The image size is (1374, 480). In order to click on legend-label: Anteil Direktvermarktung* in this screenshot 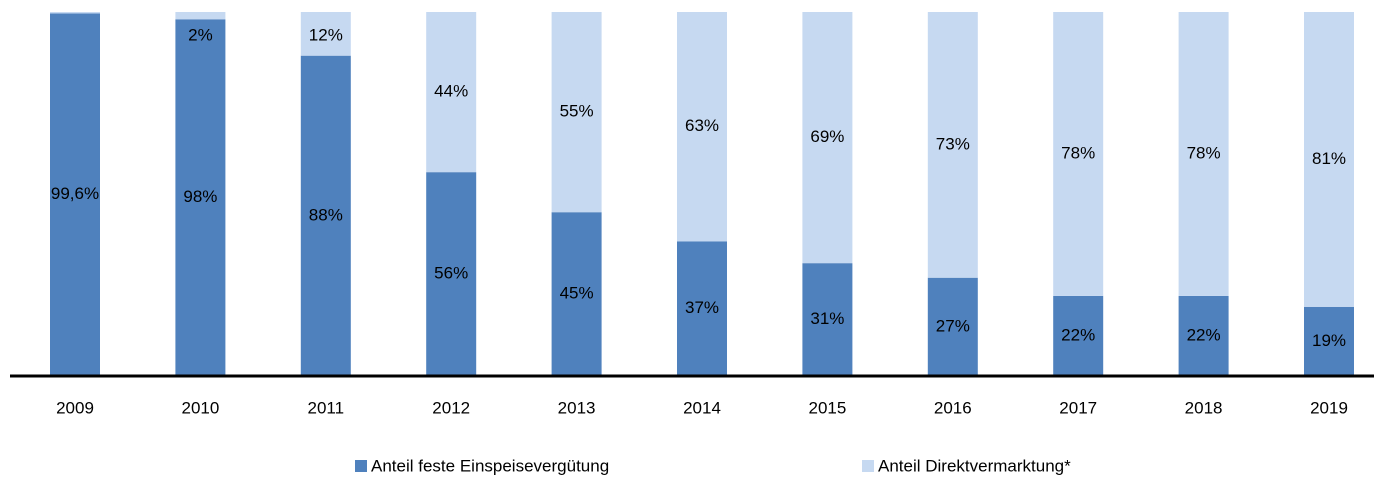, I will do `click(974, 465)`.